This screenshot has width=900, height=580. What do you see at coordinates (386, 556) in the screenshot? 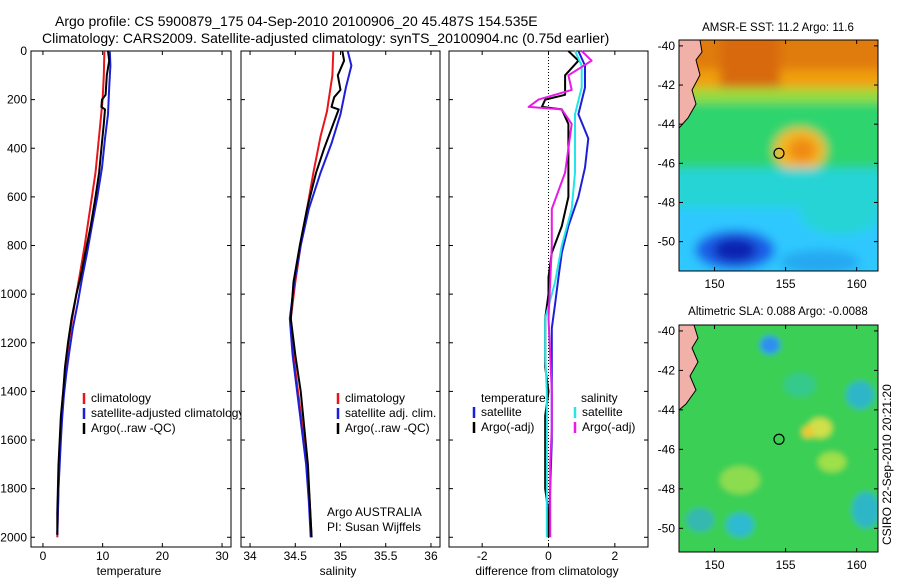
I see `x-tick-label: 35.5` at bounding box center [386, 556].